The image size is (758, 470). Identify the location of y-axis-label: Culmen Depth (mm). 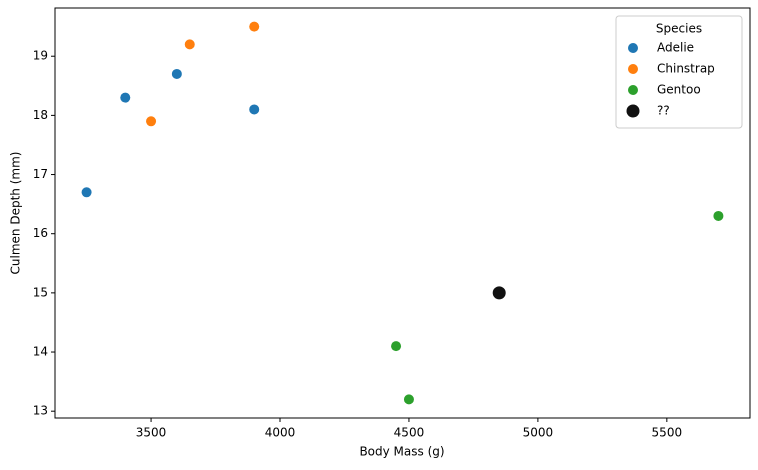
(16, 213).